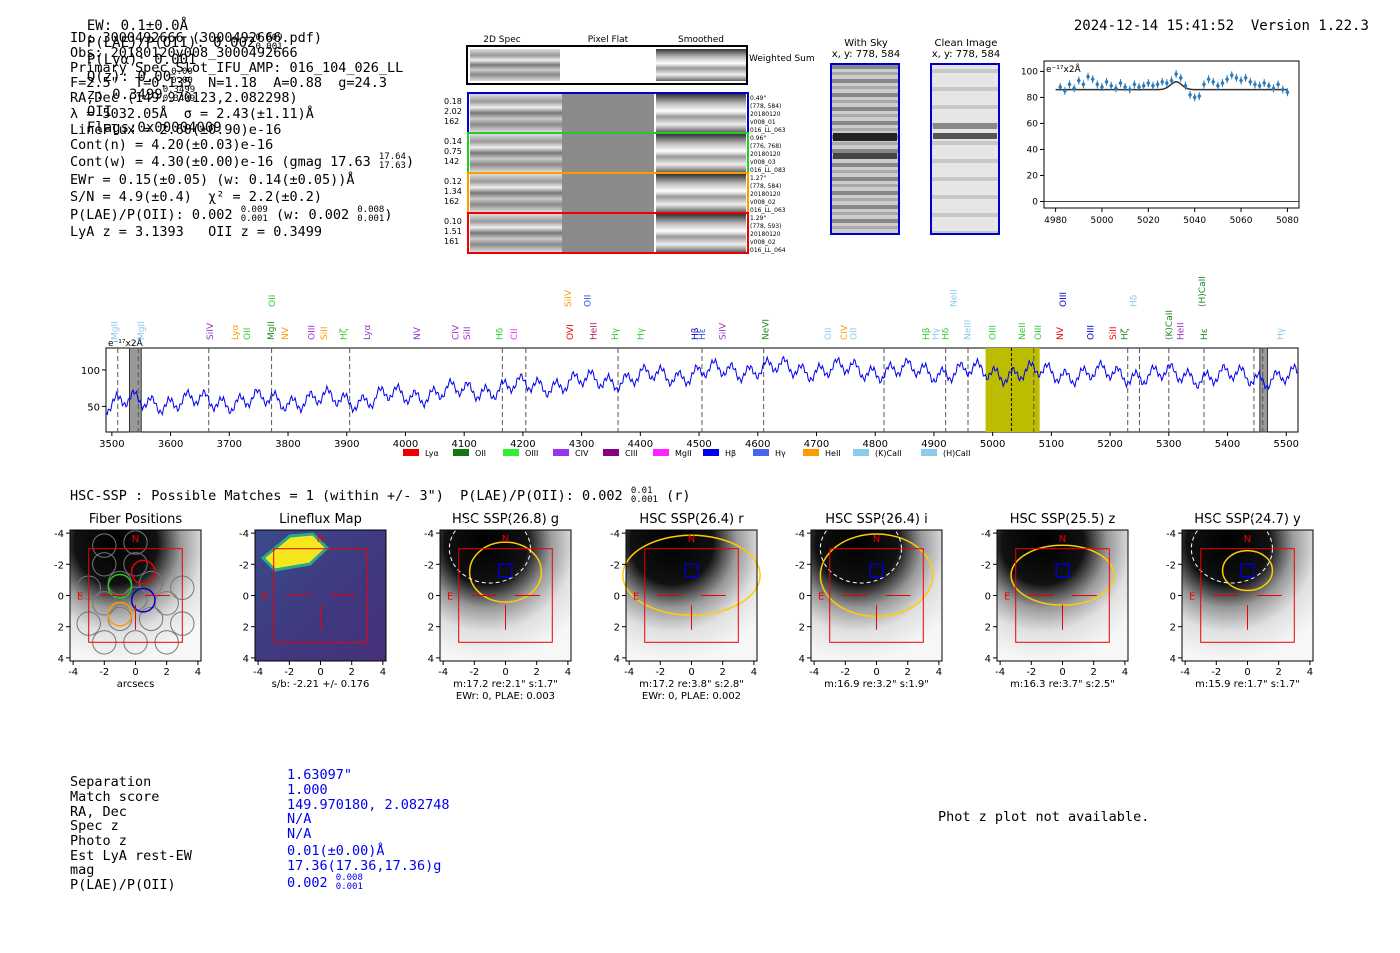  Describe the element at coordinates (608, 40) in the screenshot. I see `cutout-col-flat: Pixel Flat` at that location.